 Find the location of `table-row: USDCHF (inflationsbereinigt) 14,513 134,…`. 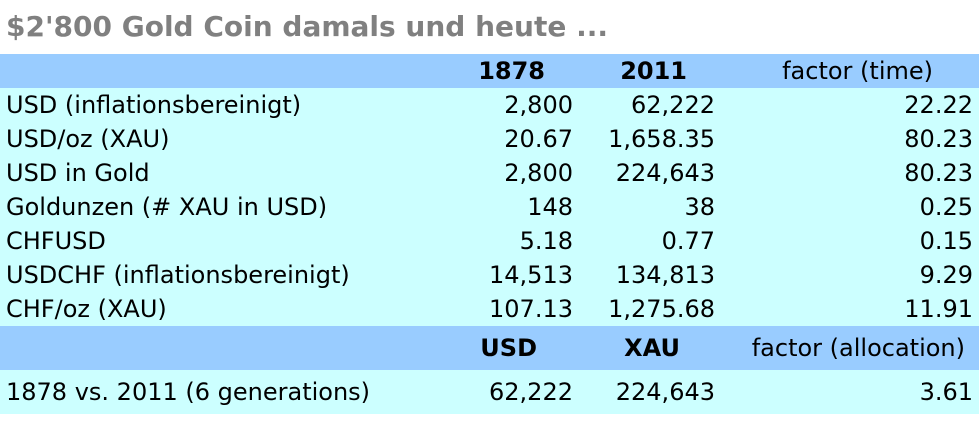

table-row: USDCHF (inflationsbereinigt) 14,513 134,… is located at coordinates (489, 275).